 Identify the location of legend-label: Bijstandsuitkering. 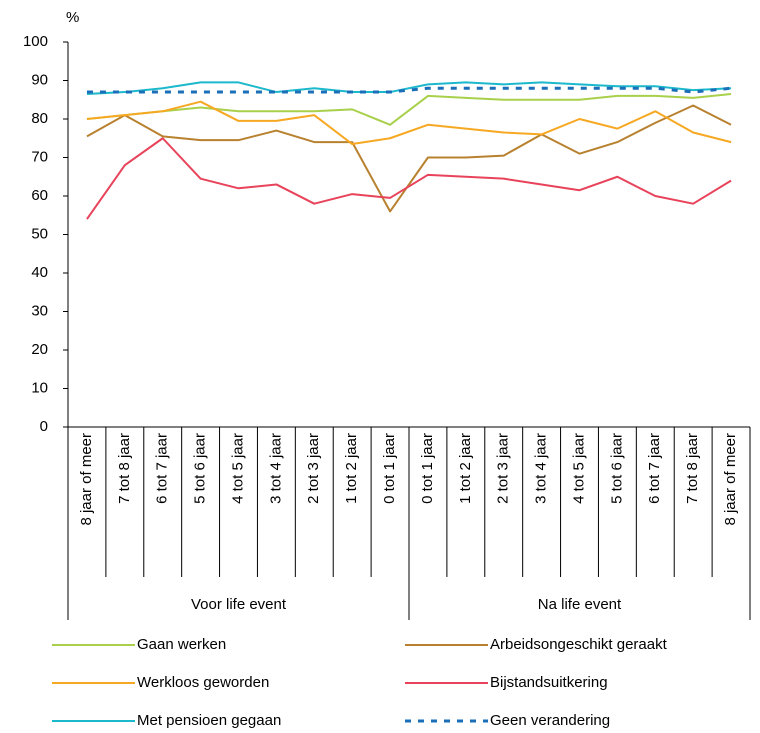
(549, 682).